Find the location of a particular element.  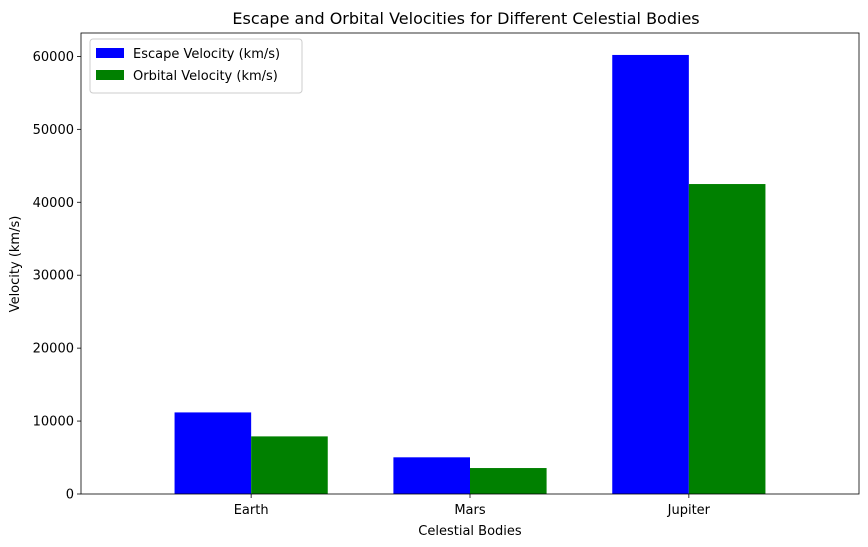

y-tick-label: 0 is located at coordinates (70, 495).